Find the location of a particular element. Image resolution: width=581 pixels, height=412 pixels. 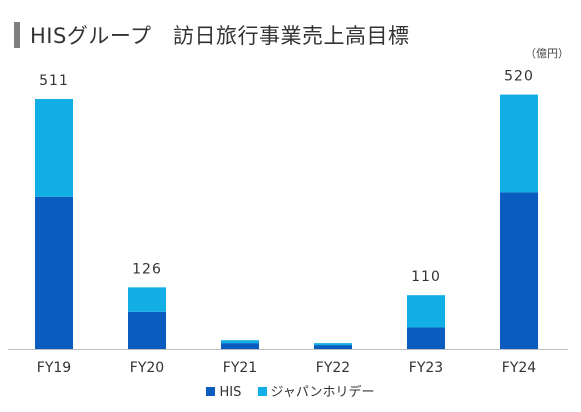

x-tick-label-fy19: FY19 is located at coordinates (54, 368).